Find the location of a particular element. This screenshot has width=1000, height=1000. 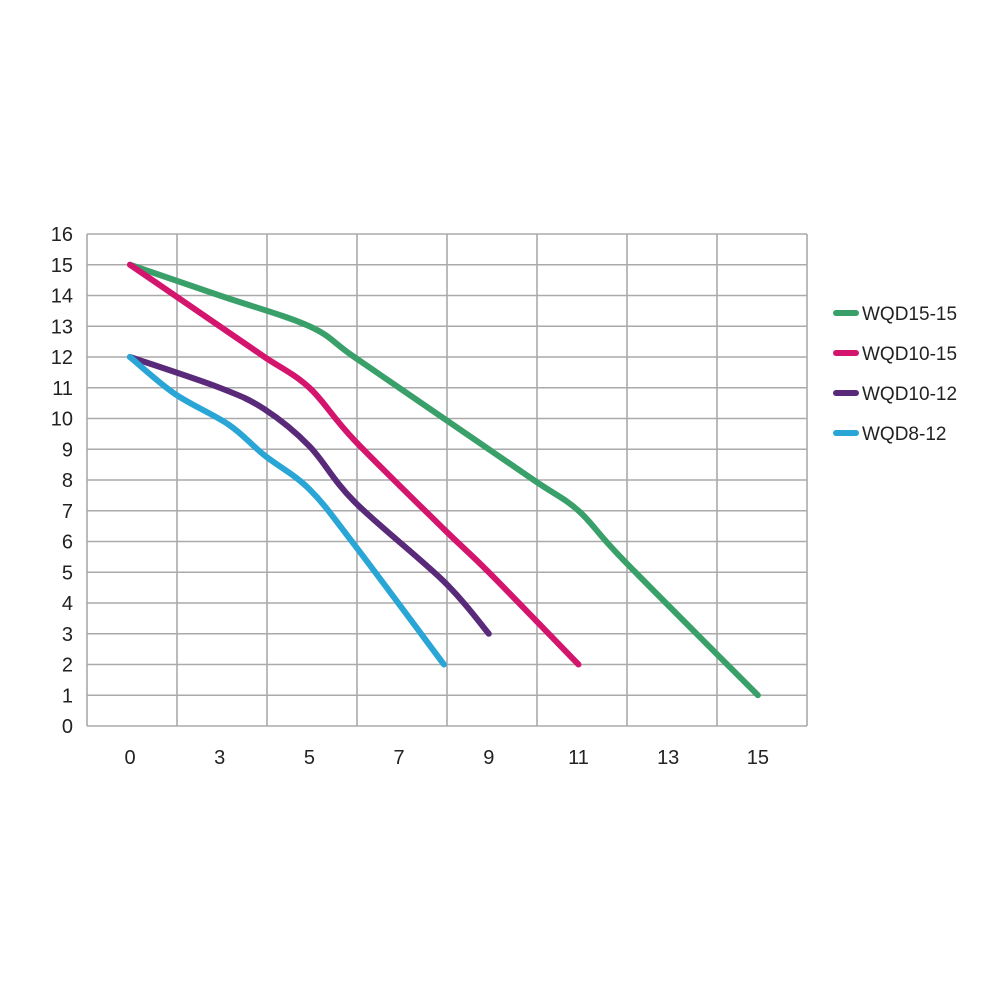

y-tick-label: 10 is located at coordinates (62, 420).